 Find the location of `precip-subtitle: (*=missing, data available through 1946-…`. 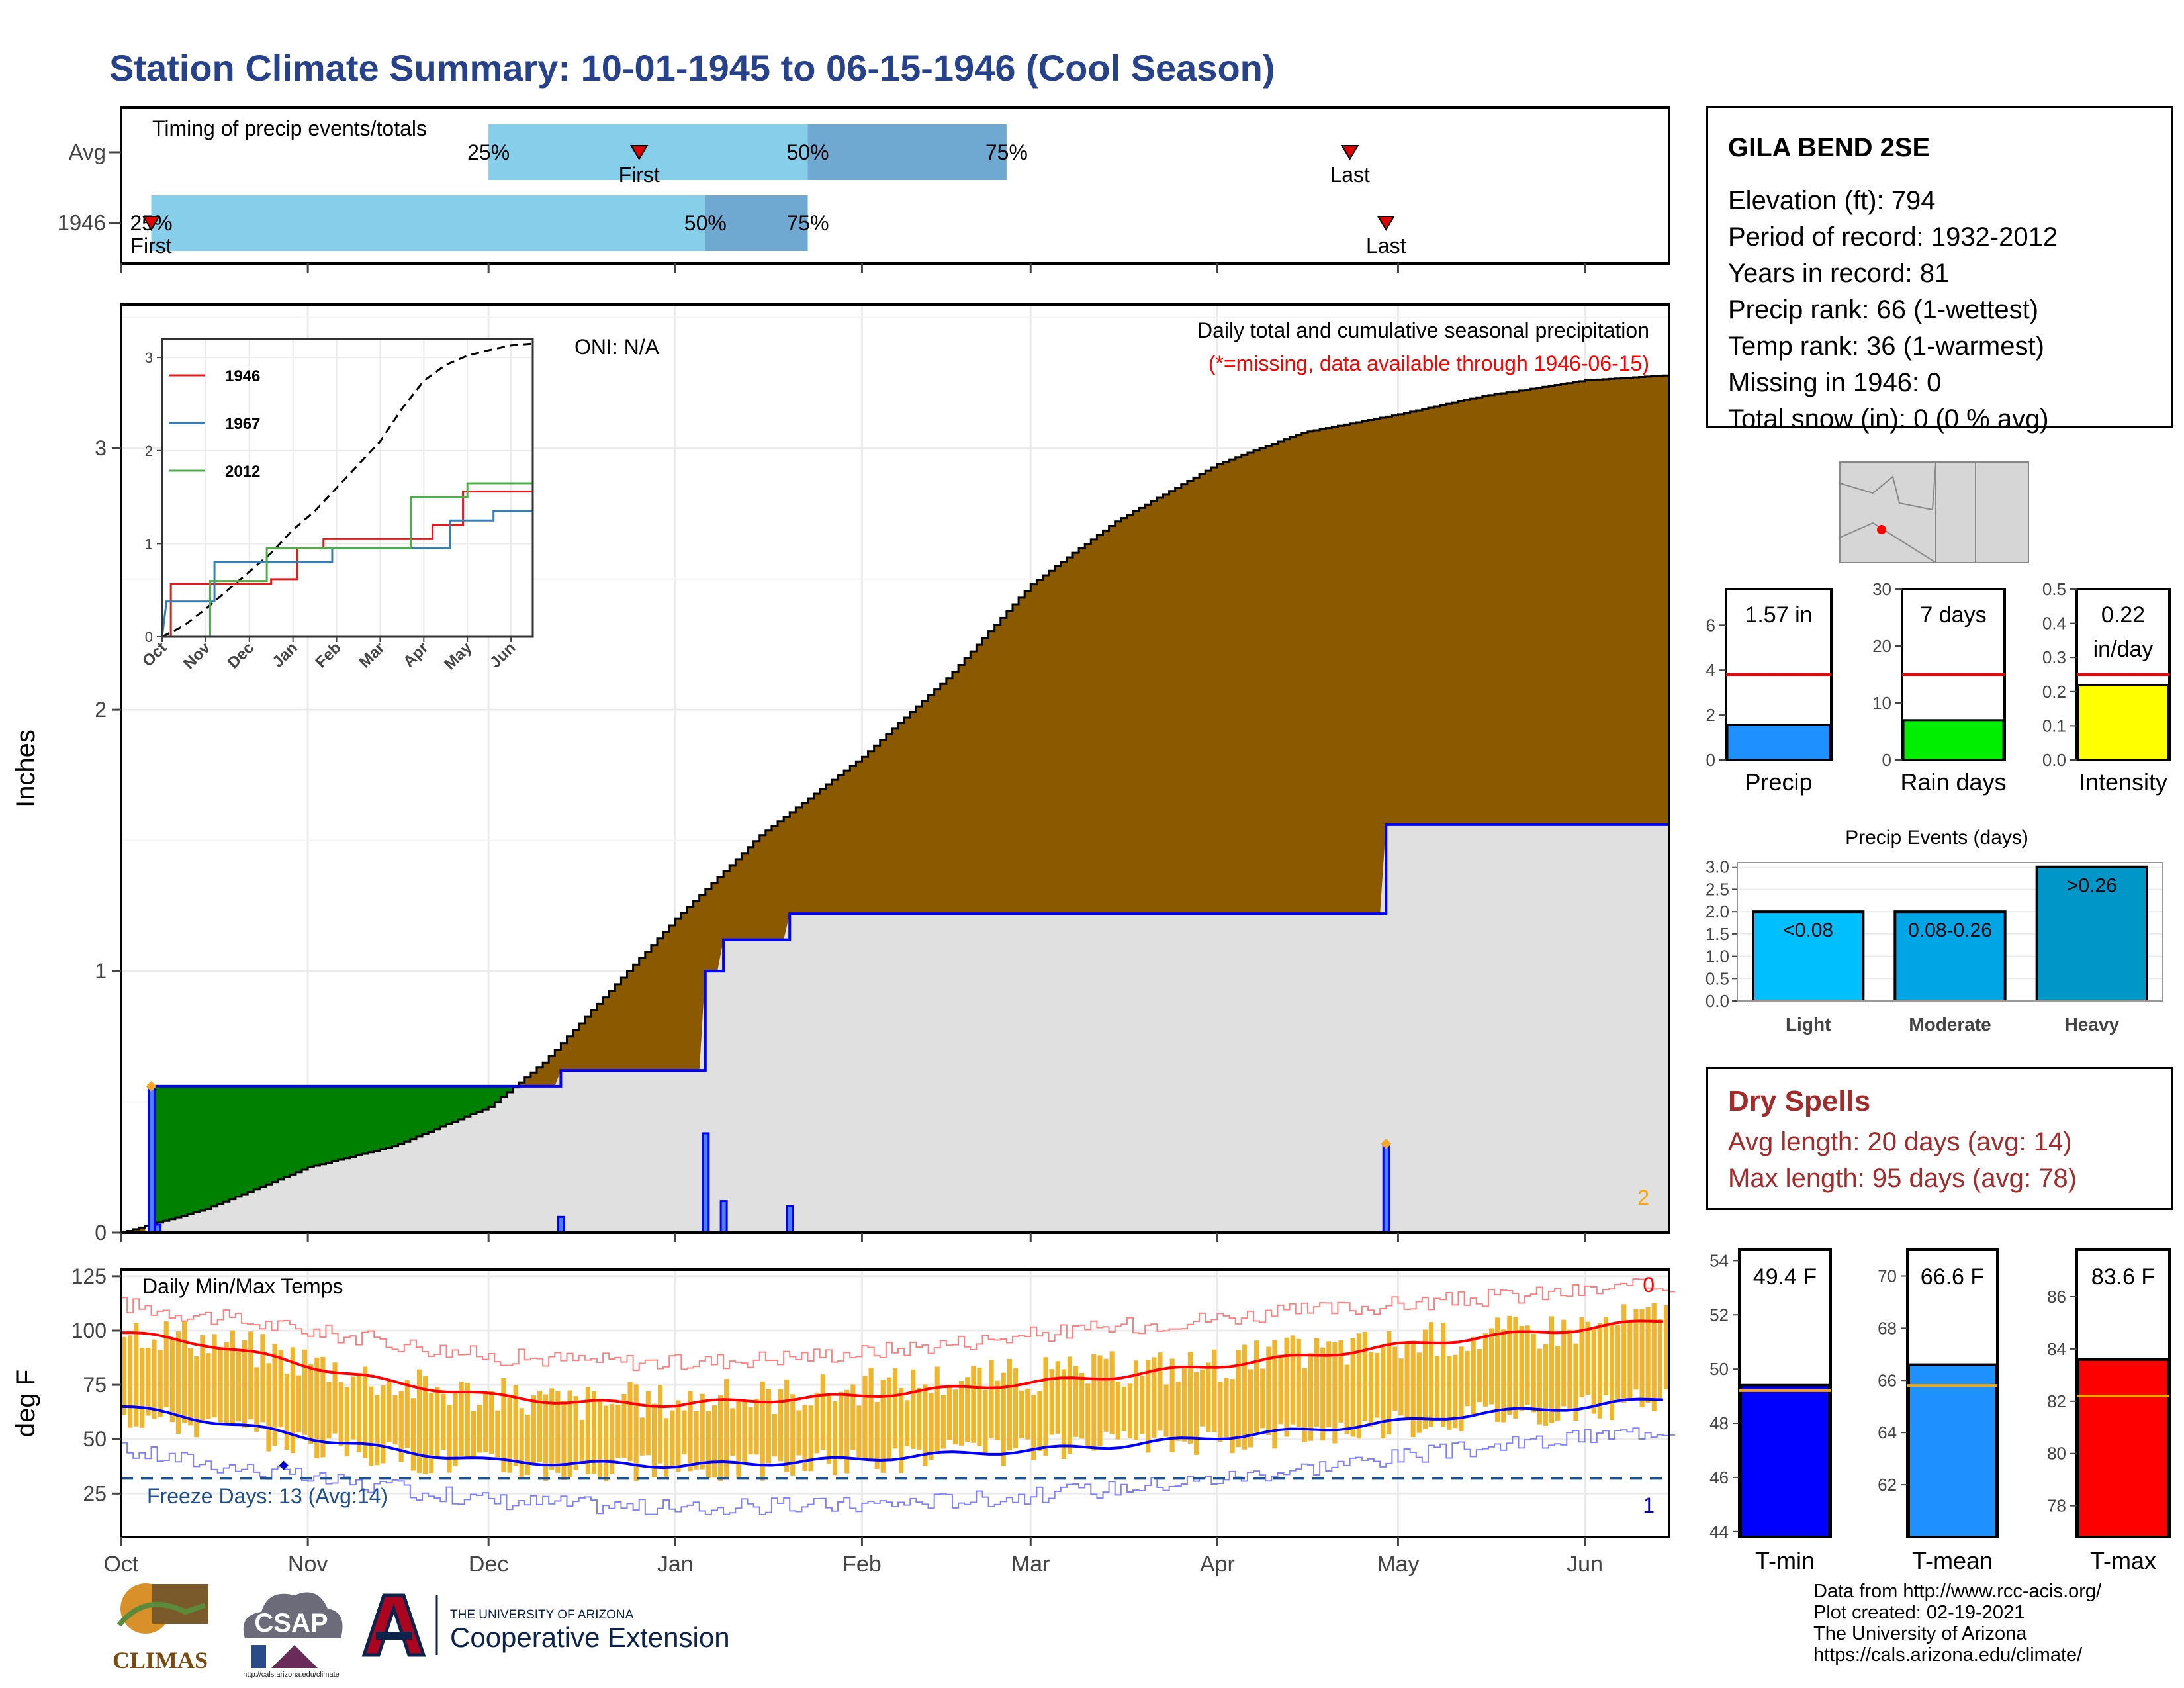

precip-subtitle: (*=missing, data available through 1946-… is located at coordinates (1428, 363).